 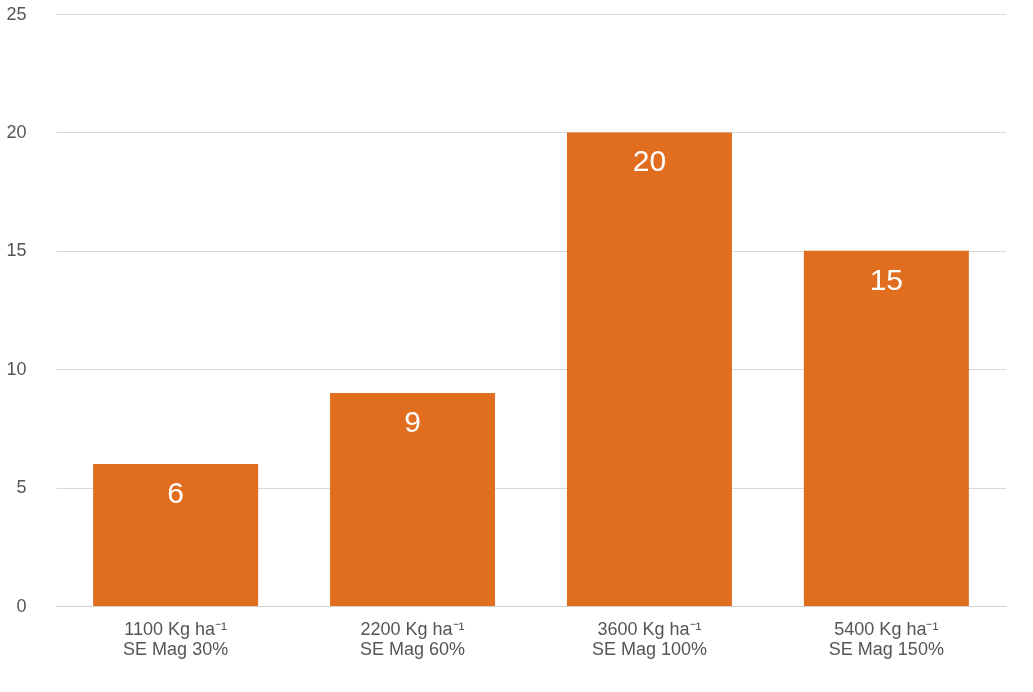 I want to click on data-label: 20, so click(x=649, y=161).